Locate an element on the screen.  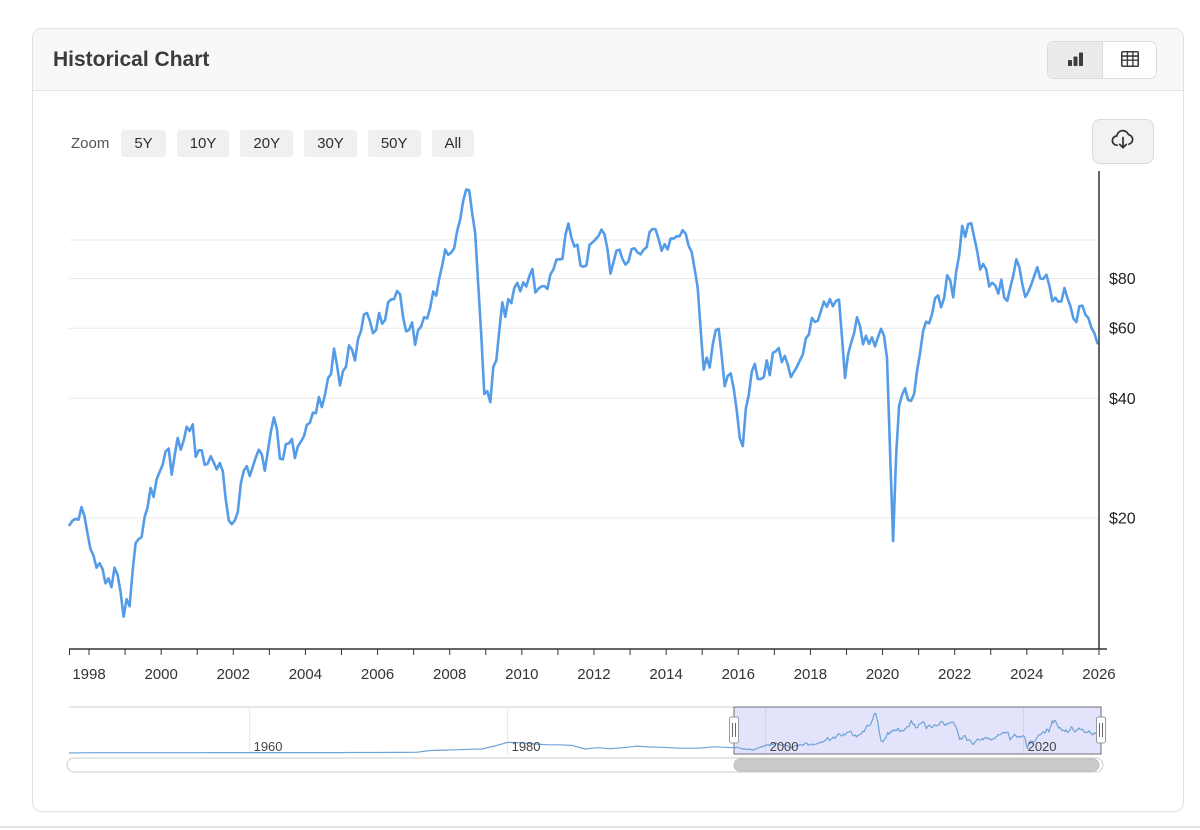
x-axis-label: 2000 is located at coordinates (160, 674).